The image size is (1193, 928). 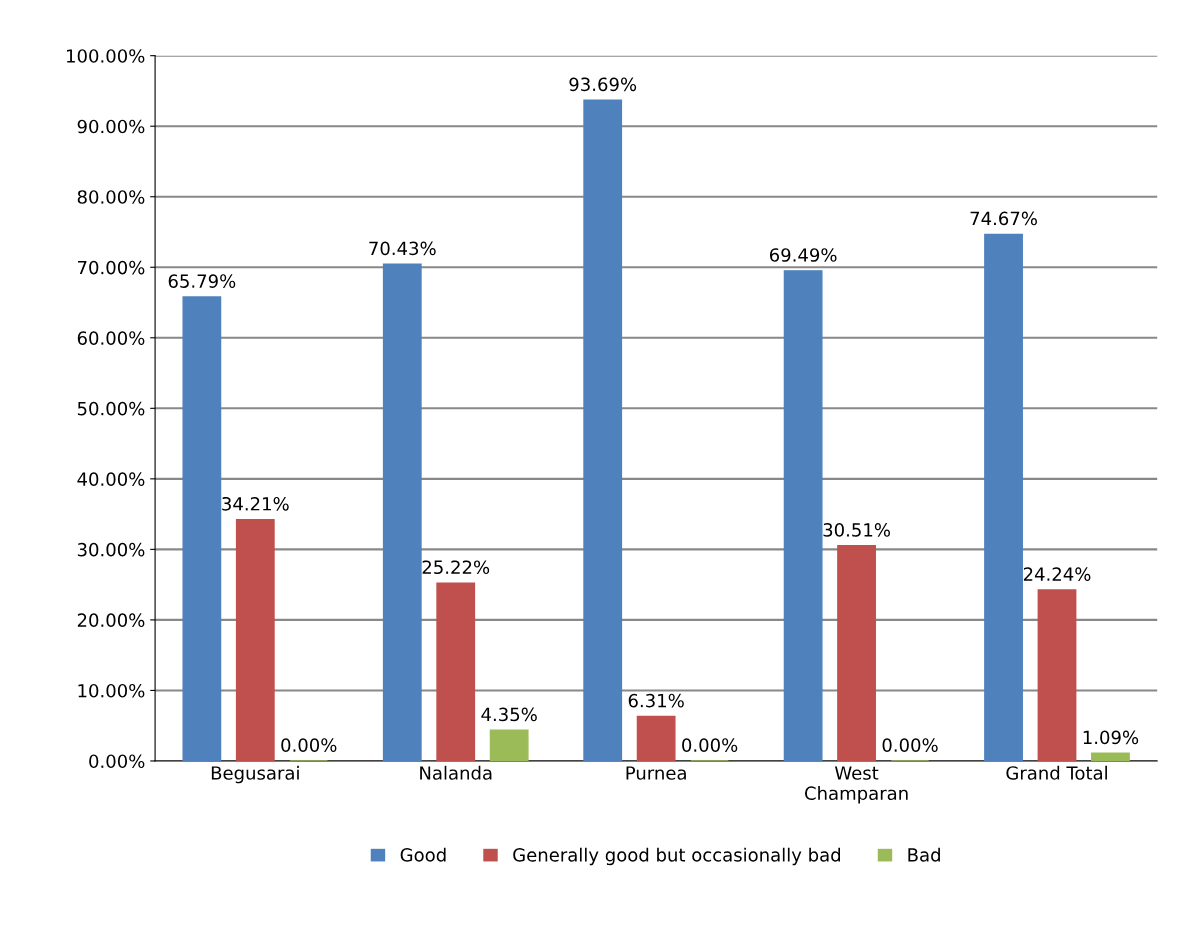 What do you see at coordinates (255, 503) in the screenshot?
I see `data-label: 34.21%` at bounding box center [255, 503].